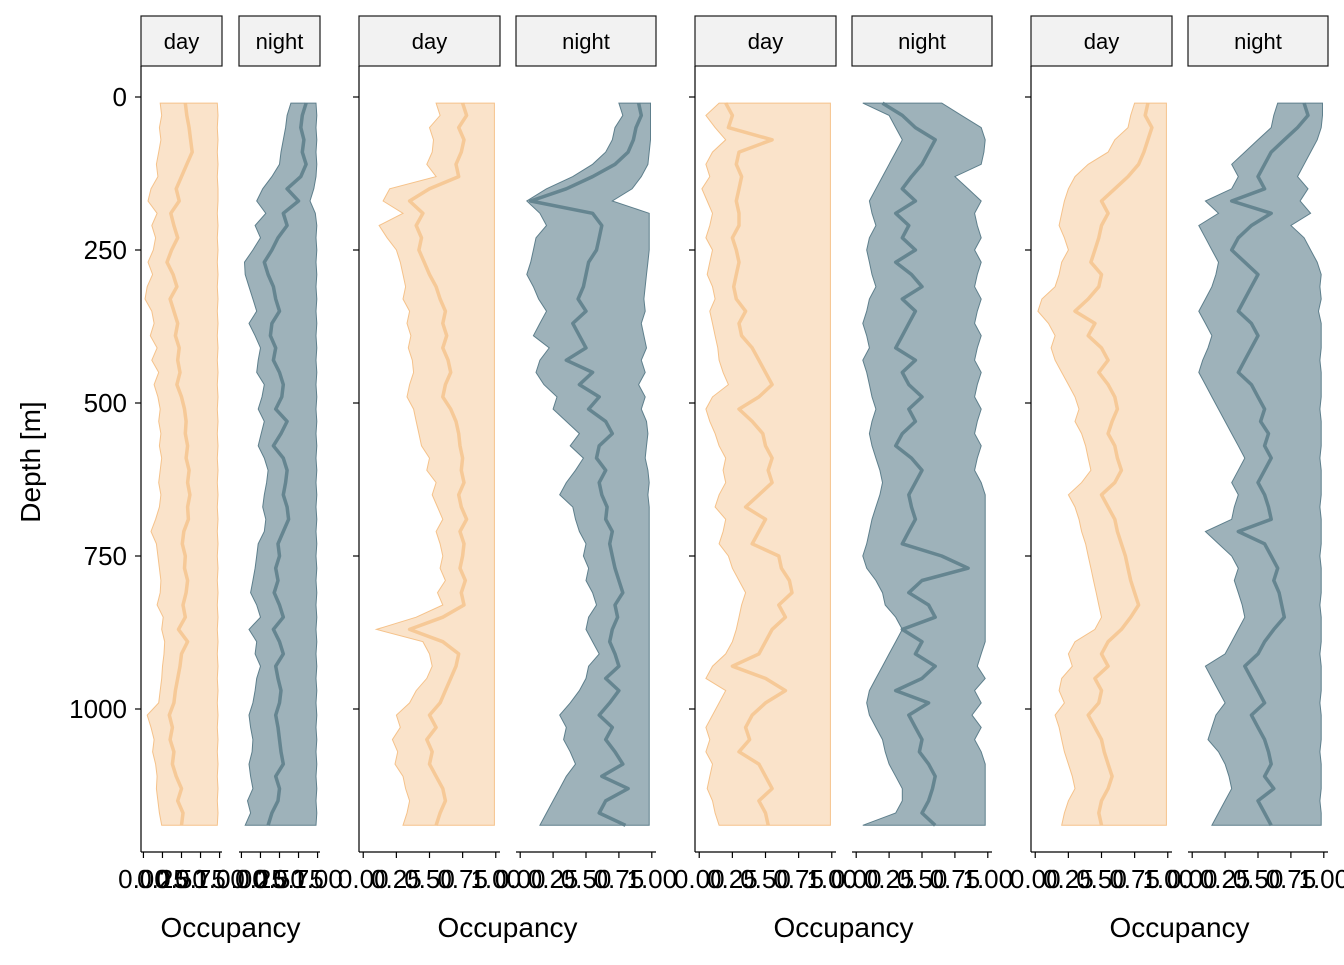 The width and height of the screenshot is (1344, 965). What do you see at coordinates (105, 403) in the screenshot?
I see `y-tick-label: 500` at bounding box center [105, 403].